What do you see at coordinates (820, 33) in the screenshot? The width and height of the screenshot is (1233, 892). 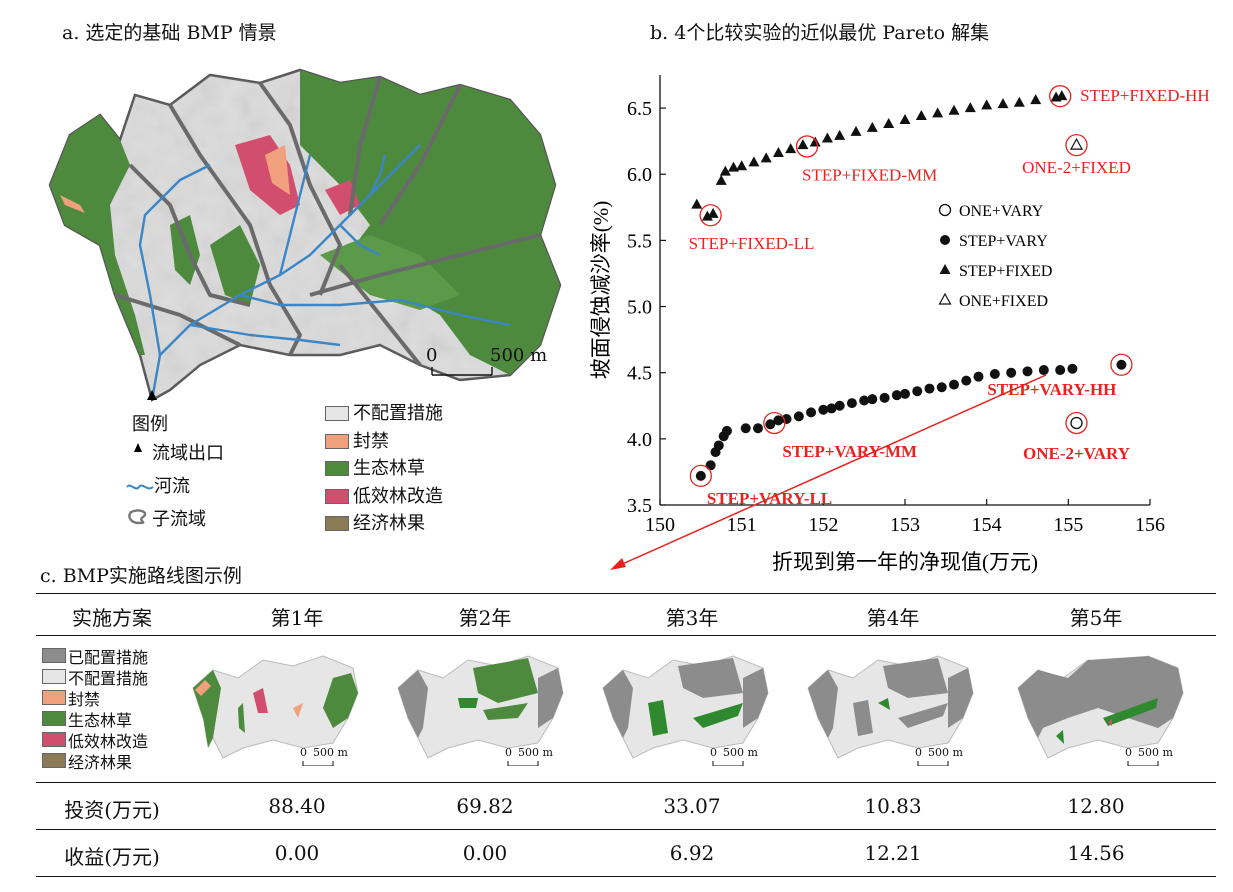 I see `panel-b-title: b. 4个比较实验的近似最优 Pareto 解集` at bounding box center [820, 33].